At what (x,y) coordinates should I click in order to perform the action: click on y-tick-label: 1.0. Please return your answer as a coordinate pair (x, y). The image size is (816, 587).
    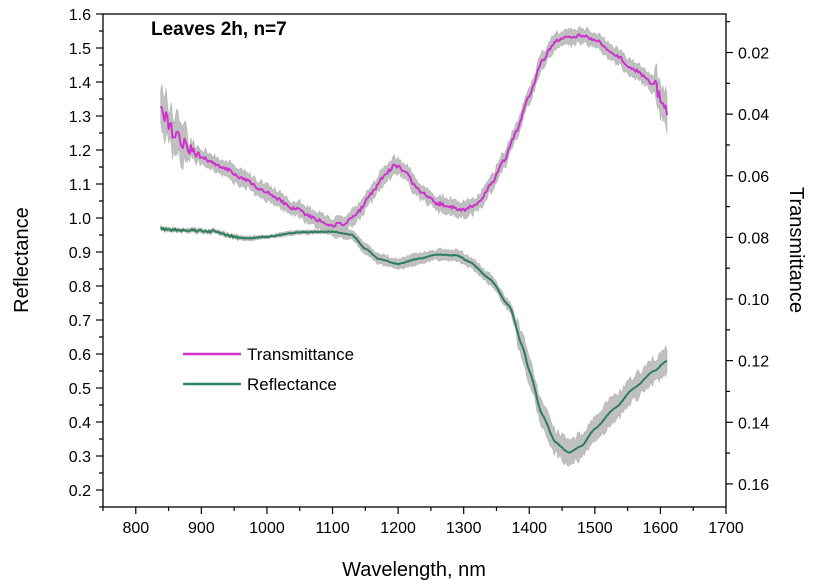
    Looking at the image, I should click on (80, 219).